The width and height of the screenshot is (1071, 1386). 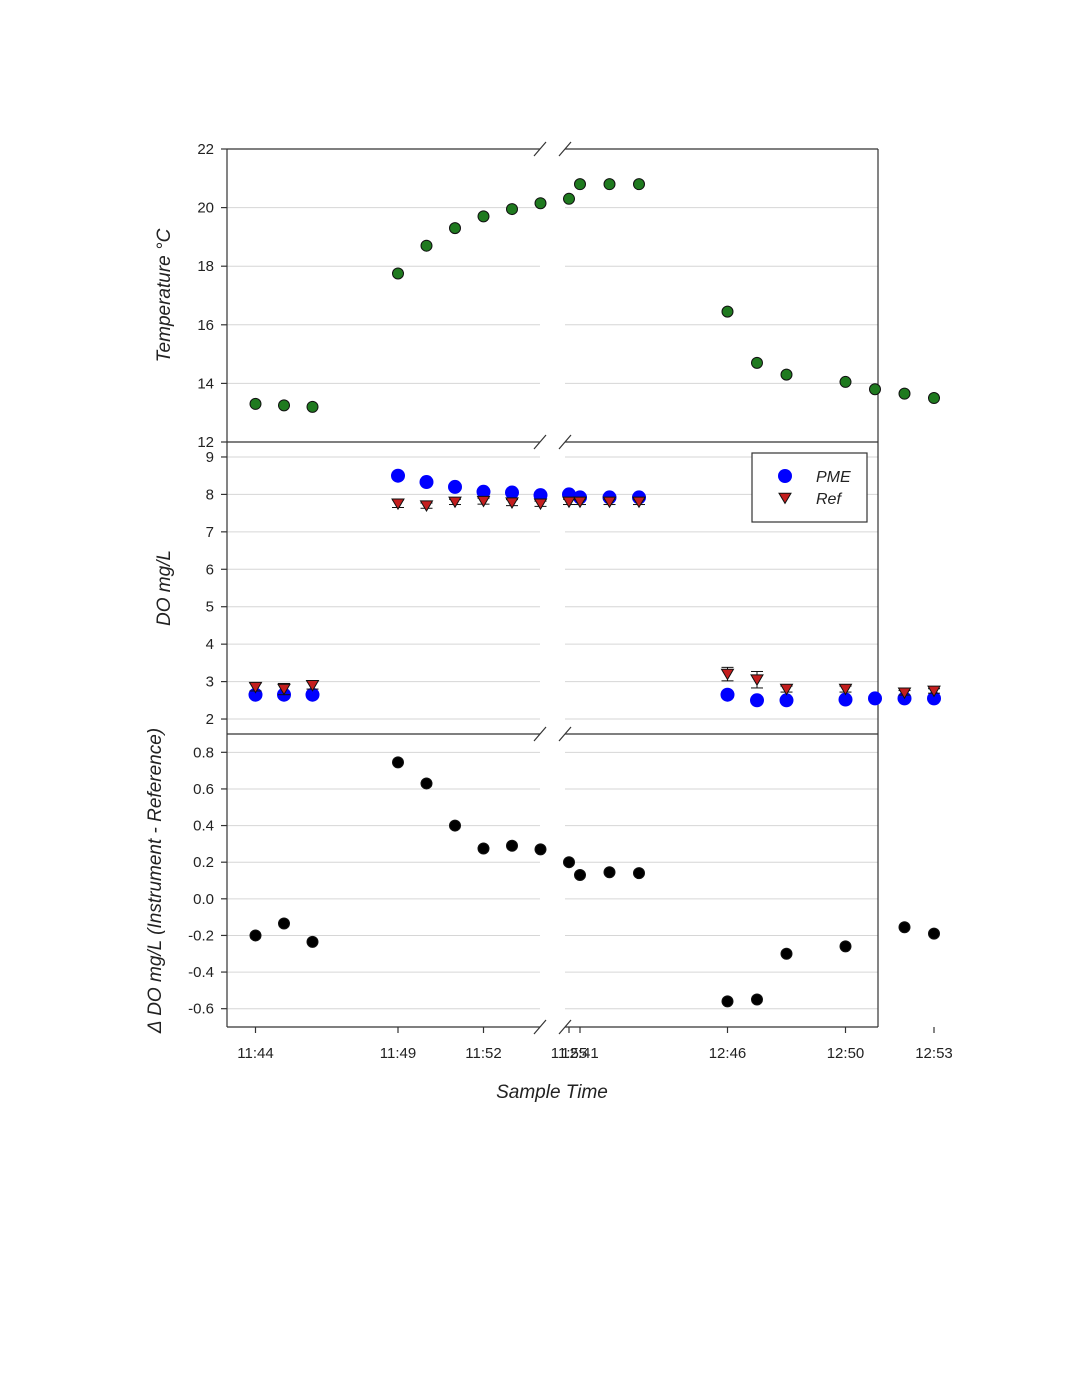 What do you see at coordinates (205, 442) in the screenshot?
I see `y-tick-label: 12` at bounding box center [205, 442].